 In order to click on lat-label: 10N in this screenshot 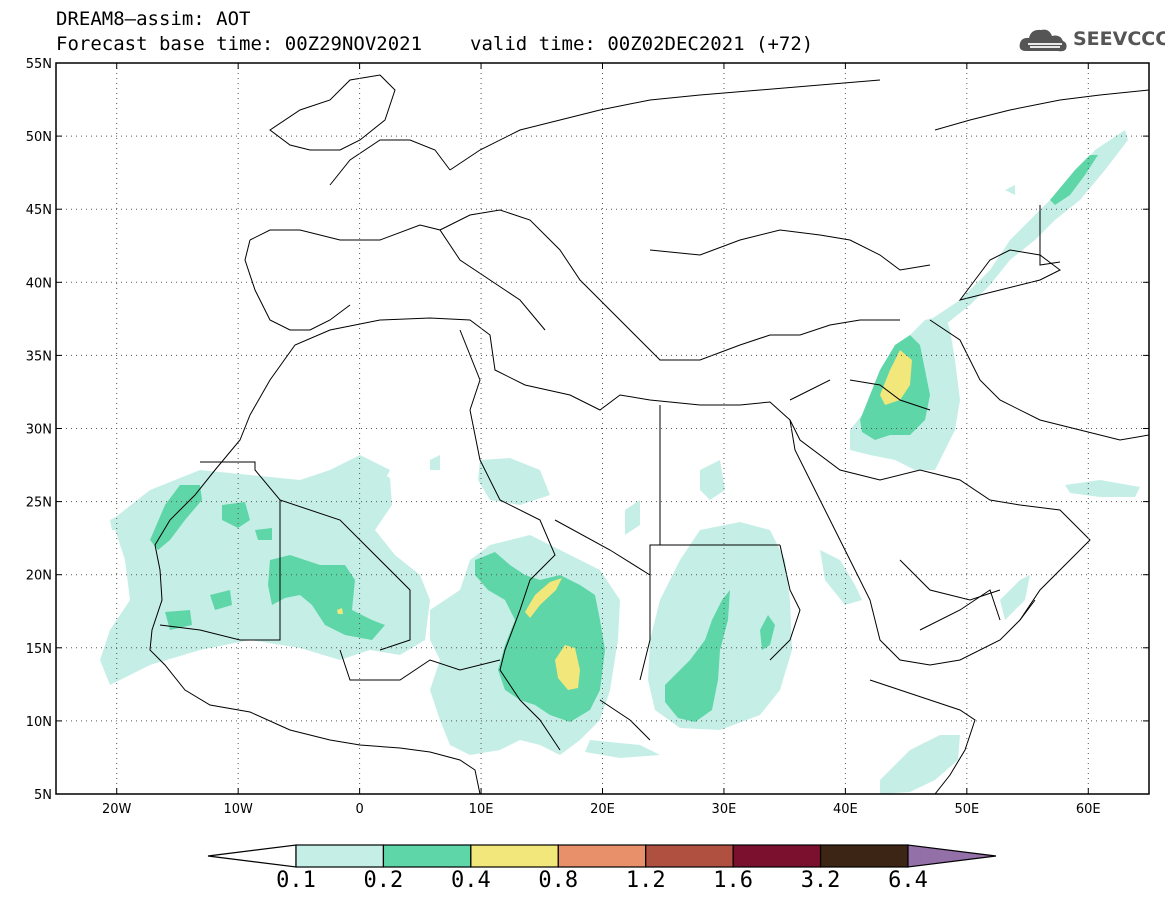, I will do `click(39, 722)`.